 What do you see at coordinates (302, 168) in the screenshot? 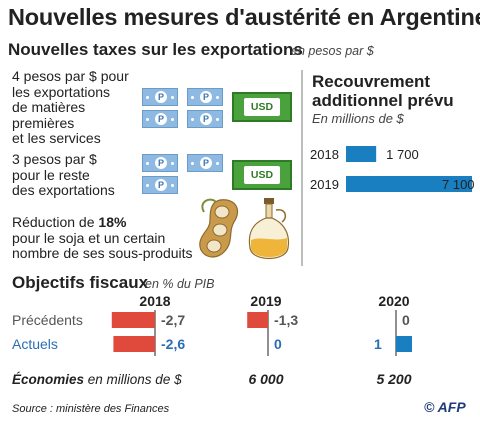
I see `section-divider` at bounding box center [302, 168].